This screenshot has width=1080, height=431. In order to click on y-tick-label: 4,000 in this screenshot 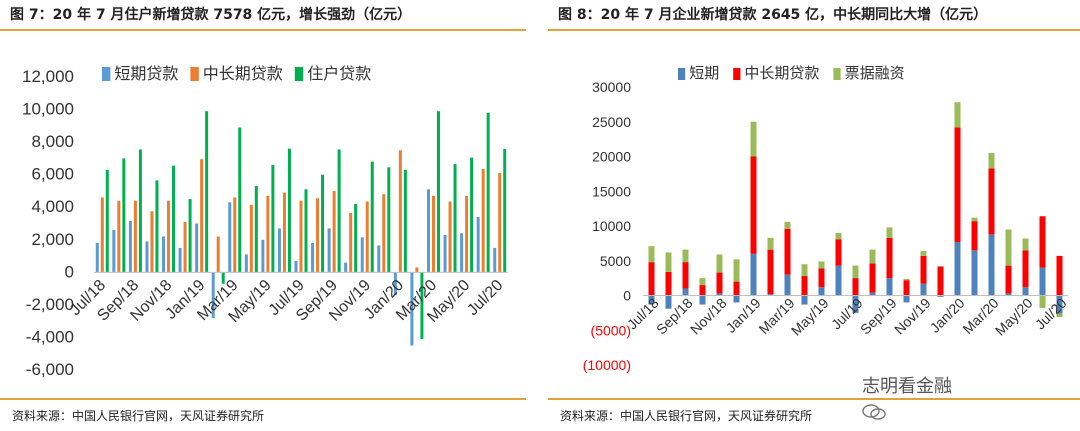, I will do `click(52, 206)`.